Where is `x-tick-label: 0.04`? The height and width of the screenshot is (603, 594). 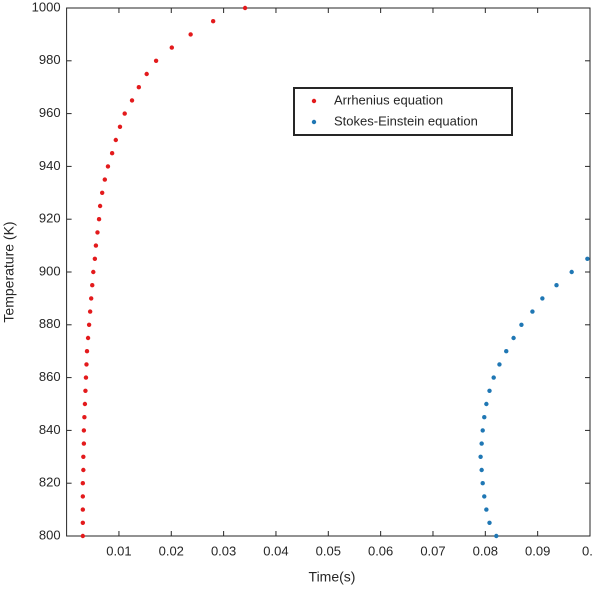
x-tick-label: 0.04 is located at coordinates (275, 550).